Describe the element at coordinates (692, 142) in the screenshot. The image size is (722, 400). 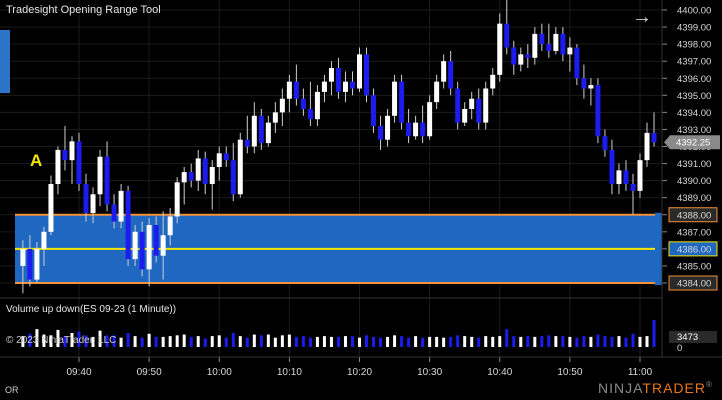
I see `current-price-tag` at that location.